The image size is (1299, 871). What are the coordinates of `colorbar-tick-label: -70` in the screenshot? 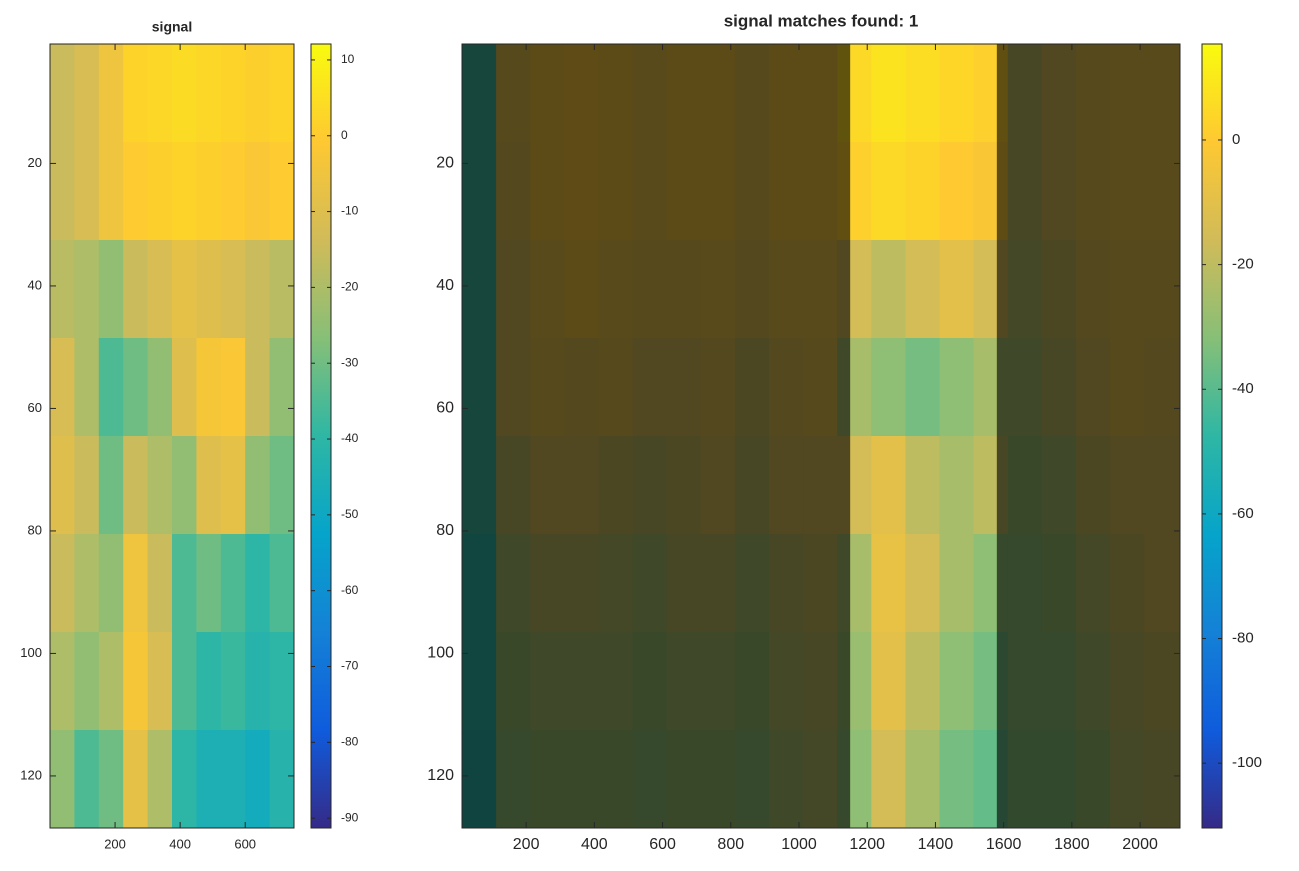 It's located at (350, 666).